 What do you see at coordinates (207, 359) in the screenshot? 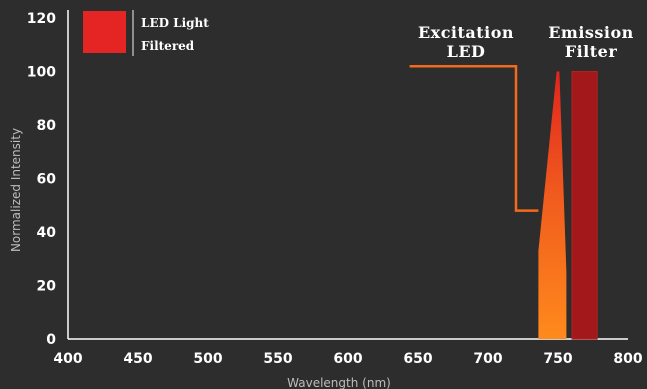
I see `x-tick-label: 500` at bounding box center [207, 359].